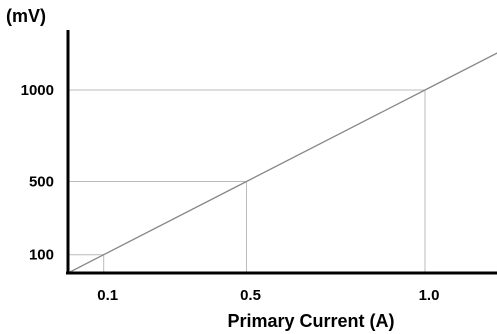 The image size is (497, 334). I want to click on x-tick-label: 0.1, so click(107, 295).